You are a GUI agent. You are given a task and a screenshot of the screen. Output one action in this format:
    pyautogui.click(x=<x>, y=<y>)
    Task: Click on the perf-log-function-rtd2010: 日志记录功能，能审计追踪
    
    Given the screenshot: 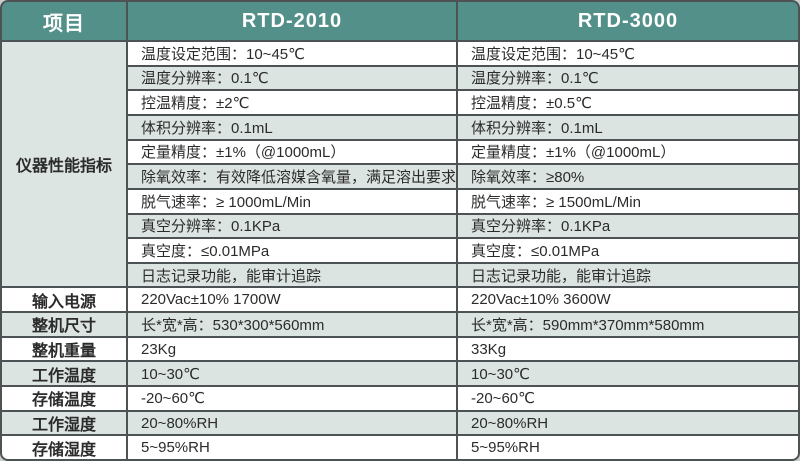 What is the action you would take?
    pyautogui.click(x=292, y=275)
    